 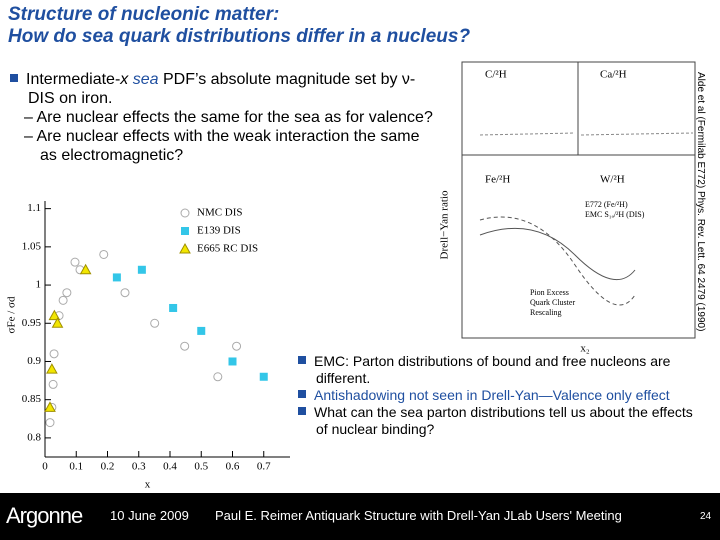 I want to click on y-tick-label: 1.1, so click(x=34, y=208).